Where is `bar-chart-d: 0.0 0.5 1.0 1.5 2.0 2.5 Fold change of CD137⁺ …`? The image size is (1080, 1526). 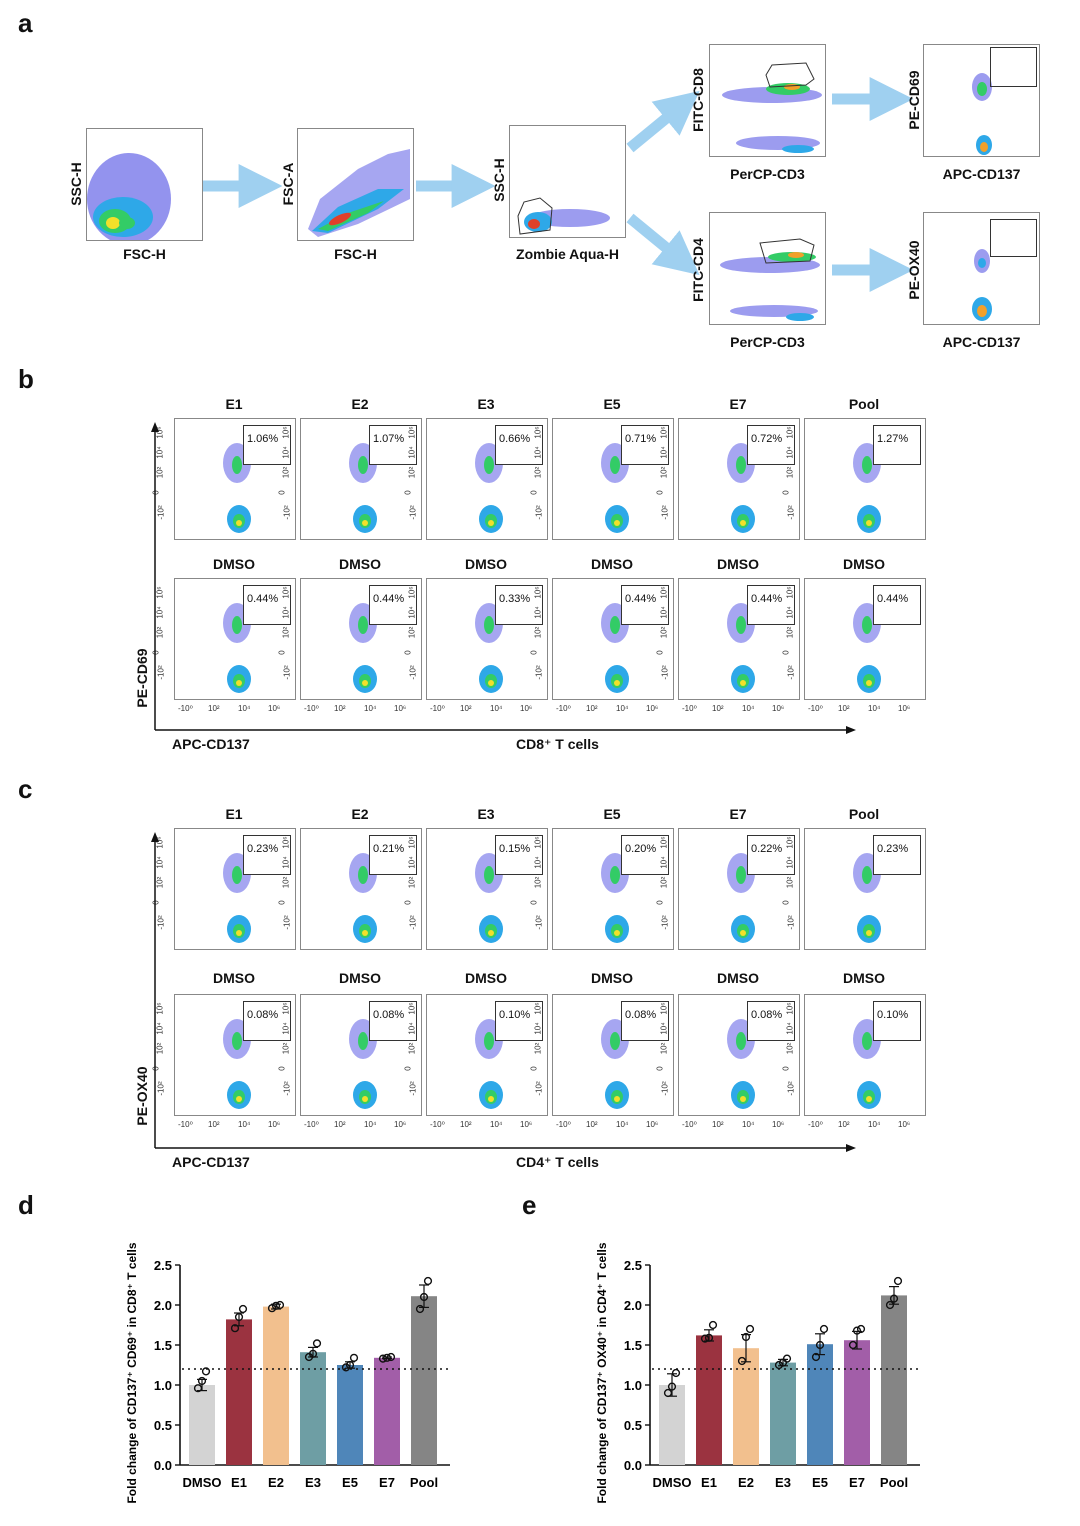
bar-chart-d: 0.0 0.5 1.0 1.5 2.0 2.5 Fold change of CD137⁺ … is located at coordinates (287, 1373).